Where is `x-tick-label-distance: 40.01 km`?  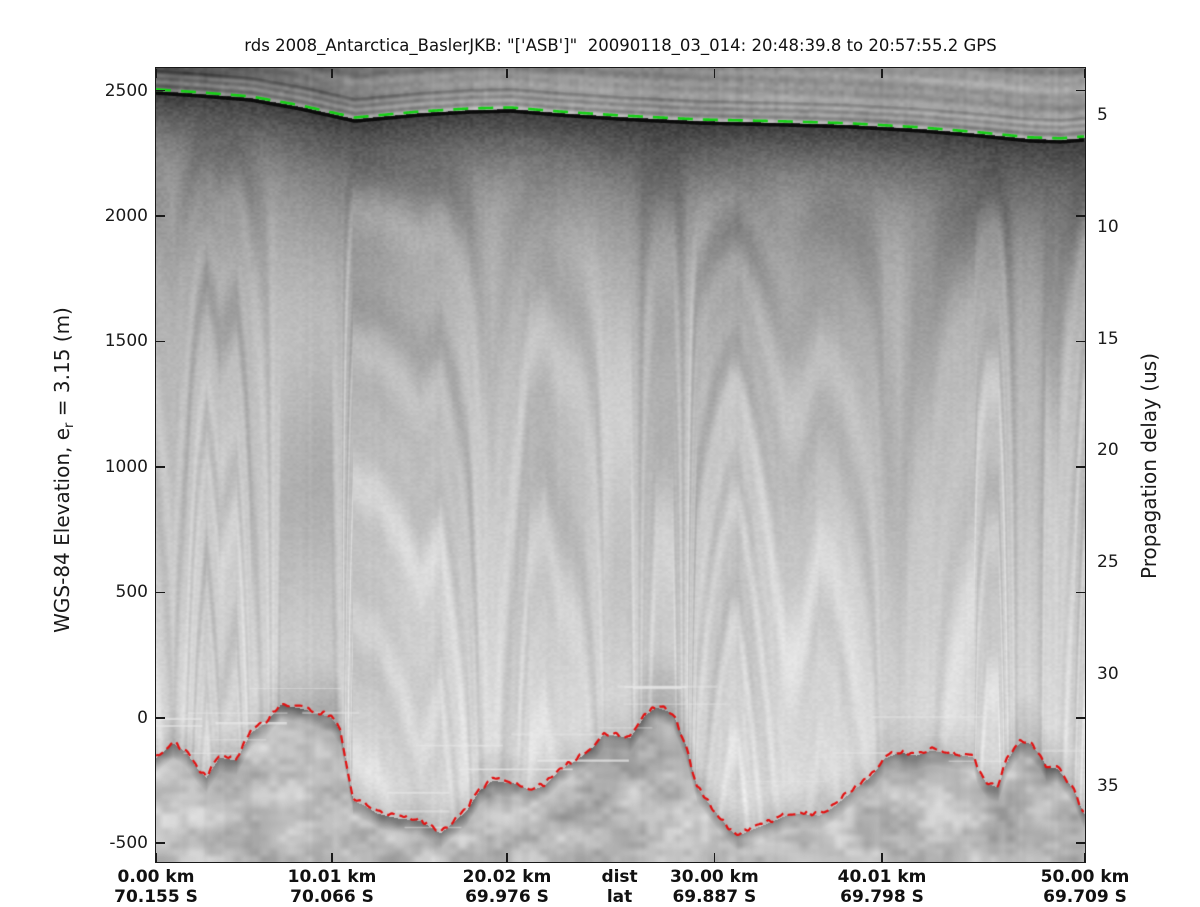
x-tick-label-distance: 40.01 km is located at coordinates (882, 877).